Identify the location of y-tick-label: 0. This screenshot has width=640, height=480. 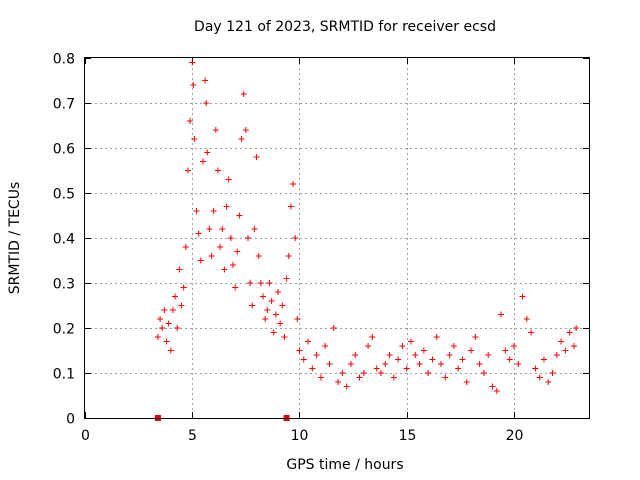
(70, 420).